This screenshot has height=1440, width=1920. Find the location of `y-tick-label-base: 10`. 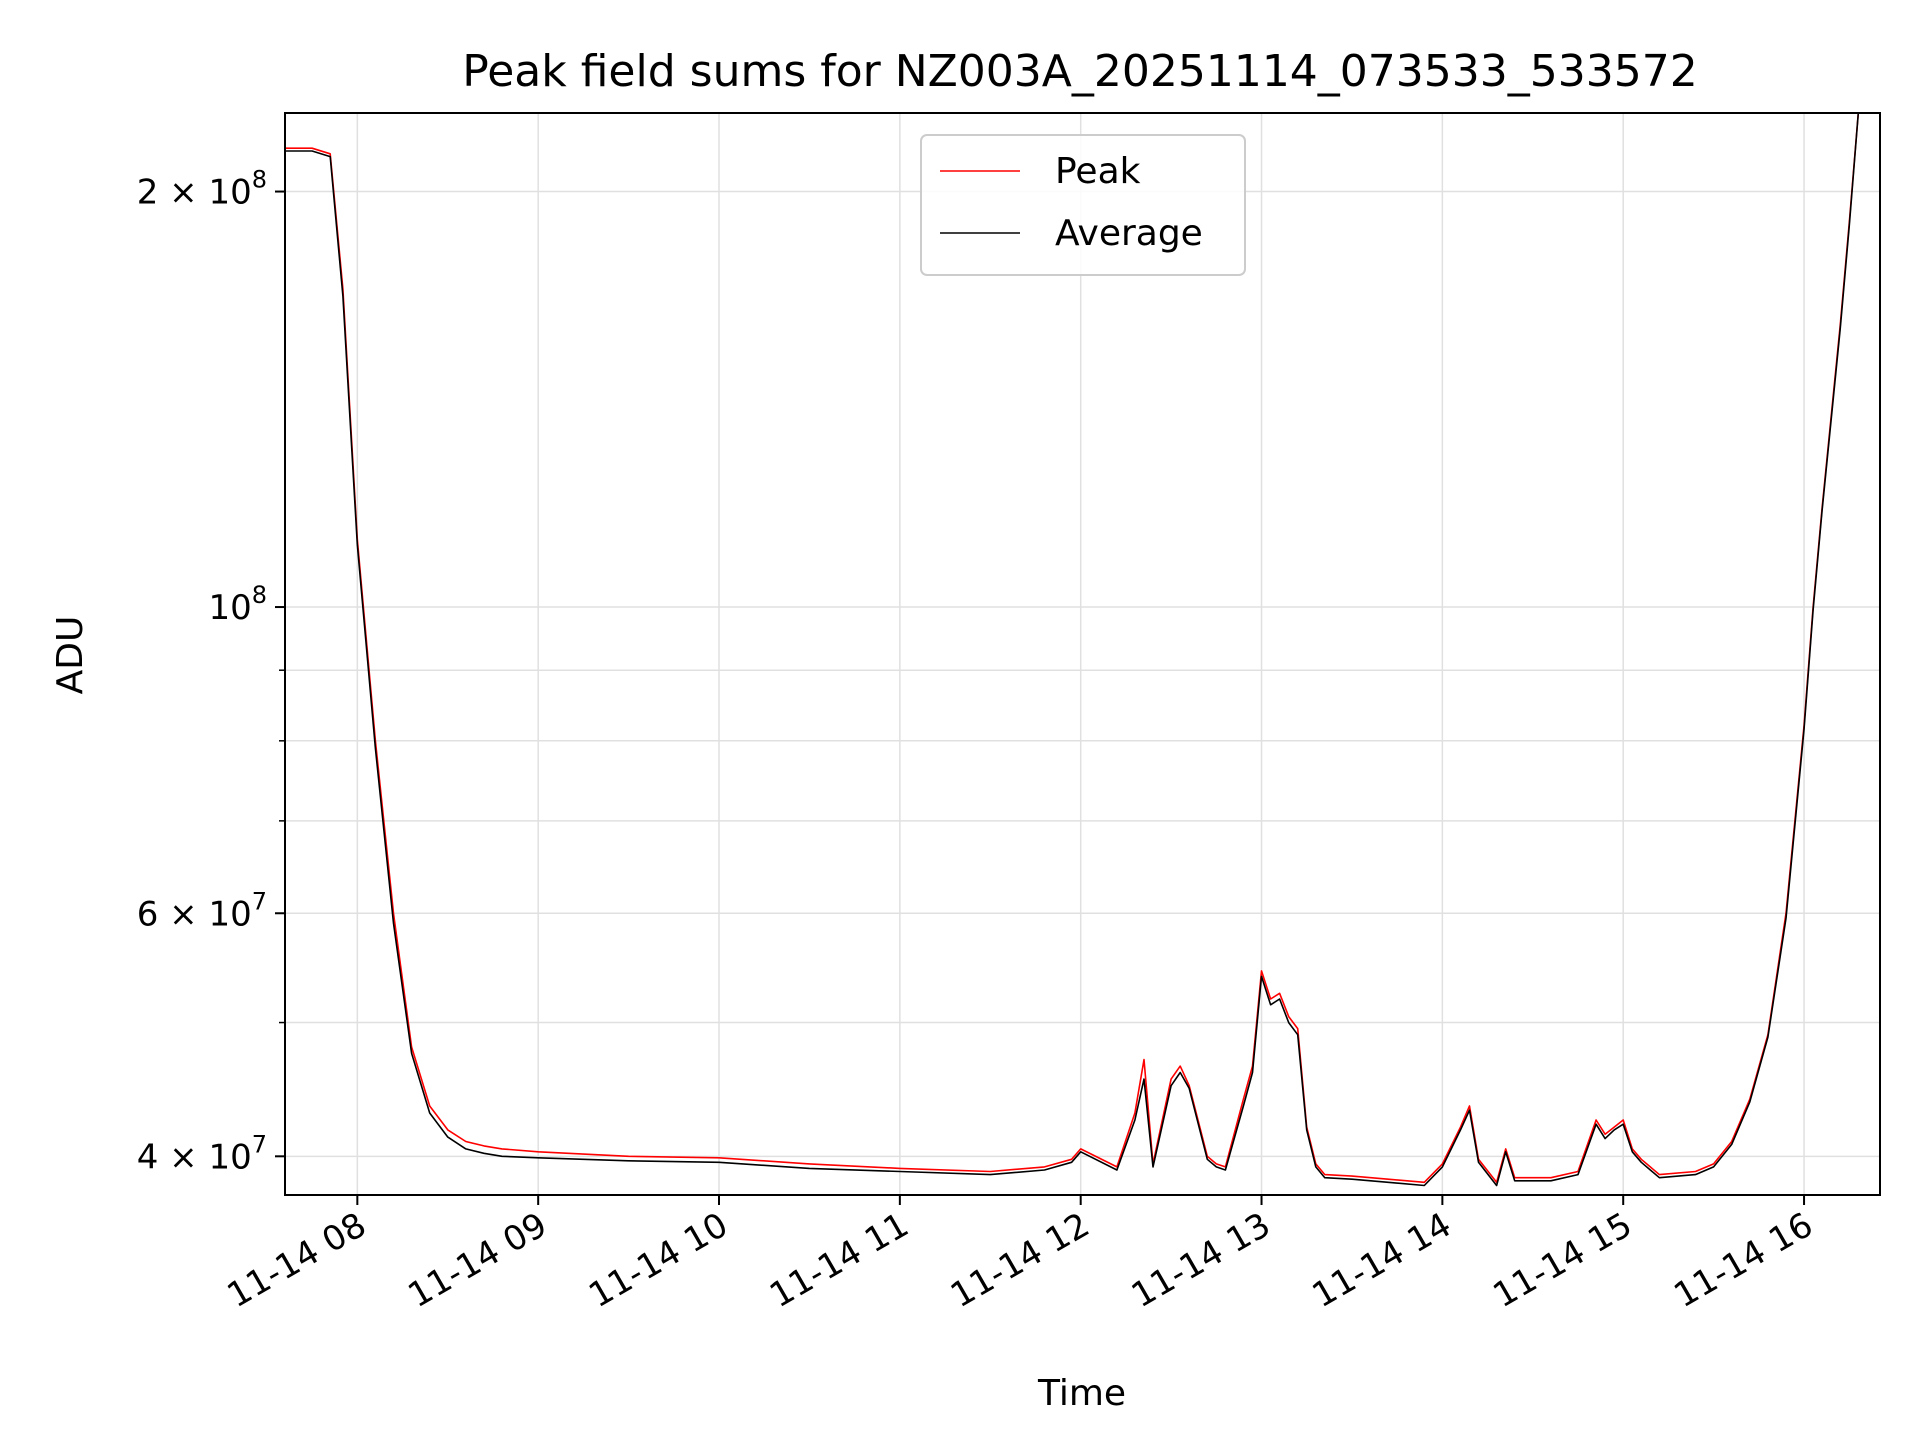

y-tick-label-base: 10 is located at coordinates (229, 608).